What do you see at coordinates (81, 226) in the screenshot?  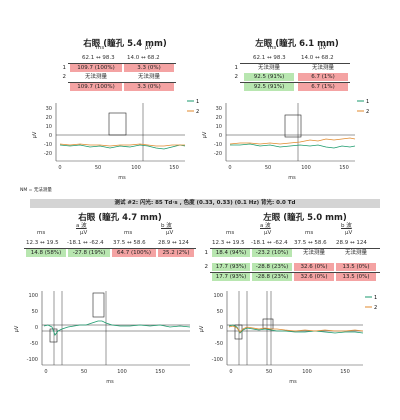 I see `bl-group-a: a 波` at bounding box center [81, 226].